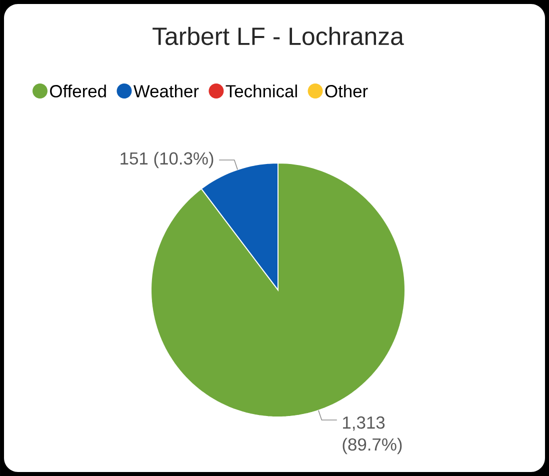 This screenshot has height=476, width=549. I want to click on legend-label: Offered, so click(78, 91).